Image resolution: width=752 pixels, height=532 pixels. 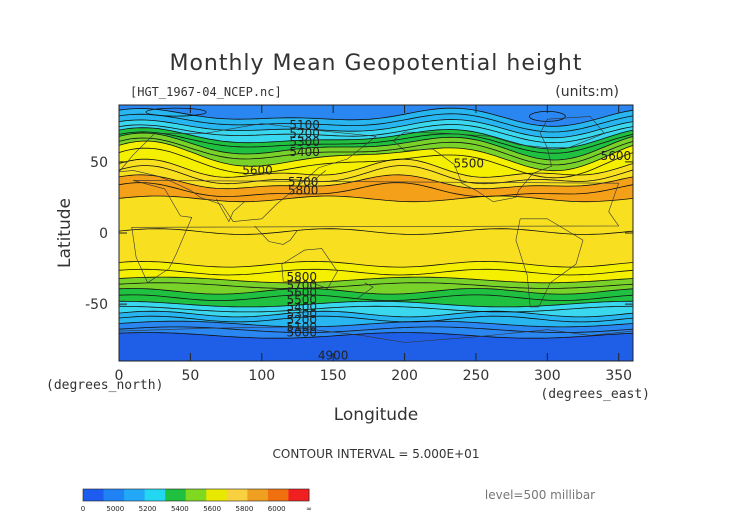 What do you see at coordinates (301, 277) in the screenshot?
I see `contour-label: 5800` at bounding box center [301, 277].